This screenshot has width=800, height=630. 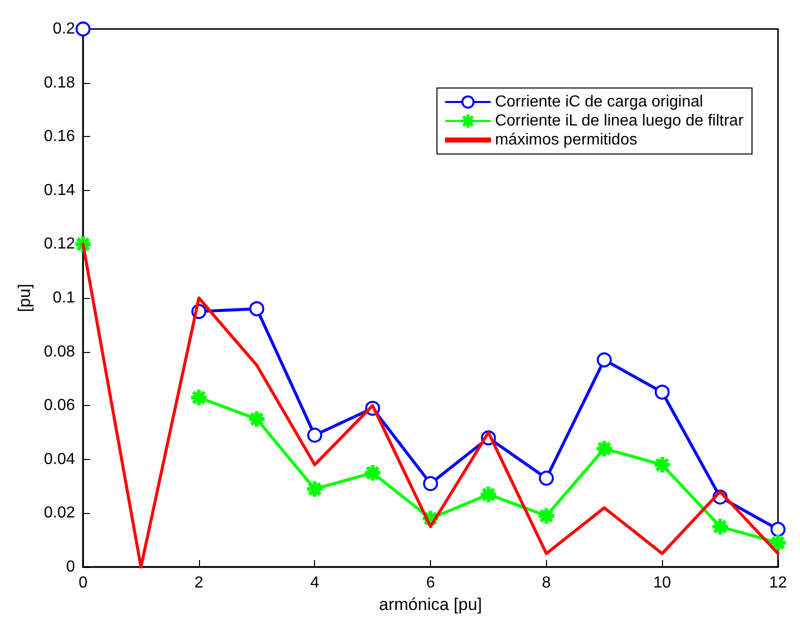 What do you see at coordinates (60, 190) in the screenshot?
I see `y-tick-label: 0.14` at bounding box center [60, 190].